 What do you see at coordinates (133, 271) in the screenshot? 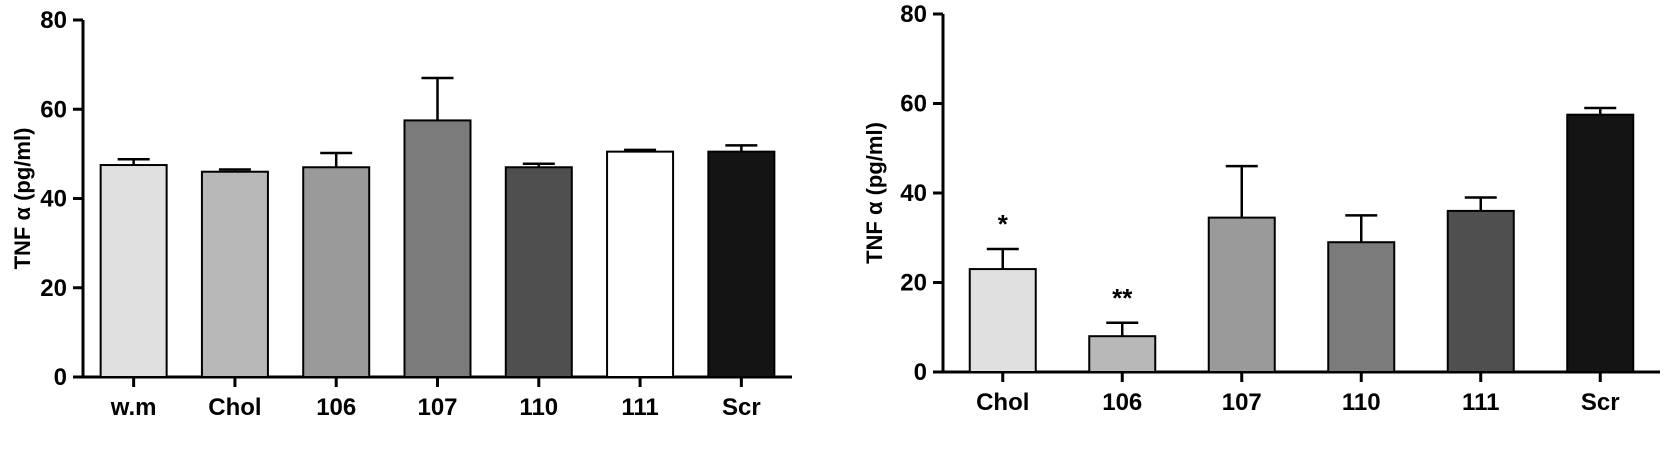
I see `bar-w.m` at bounding box center [133, 271].